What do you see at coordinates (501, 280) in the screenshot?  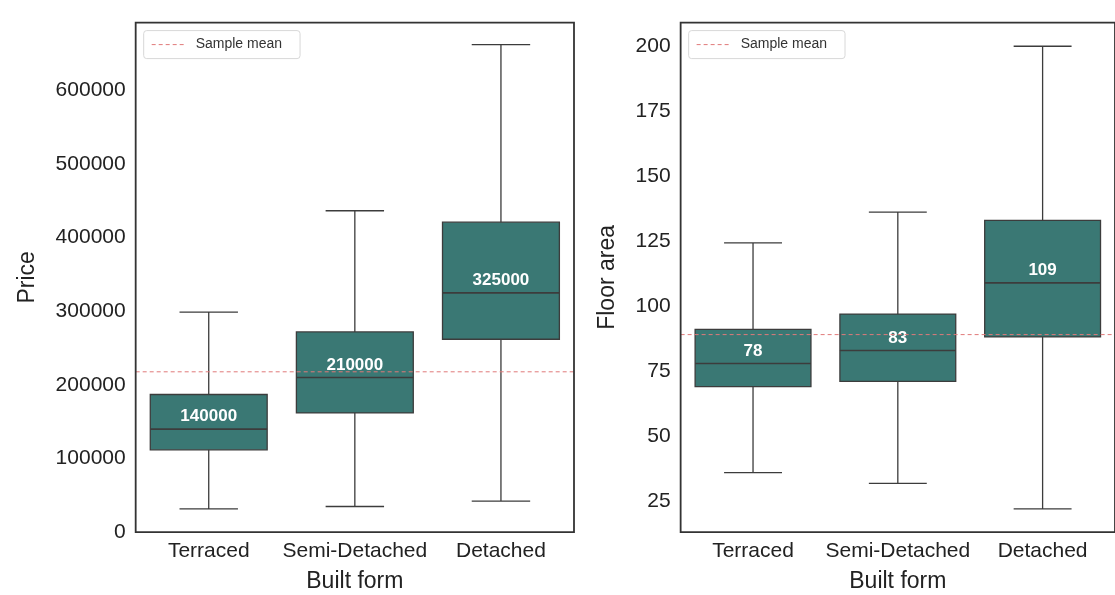 I see `text: 325000` at bounding box center [501, 280].